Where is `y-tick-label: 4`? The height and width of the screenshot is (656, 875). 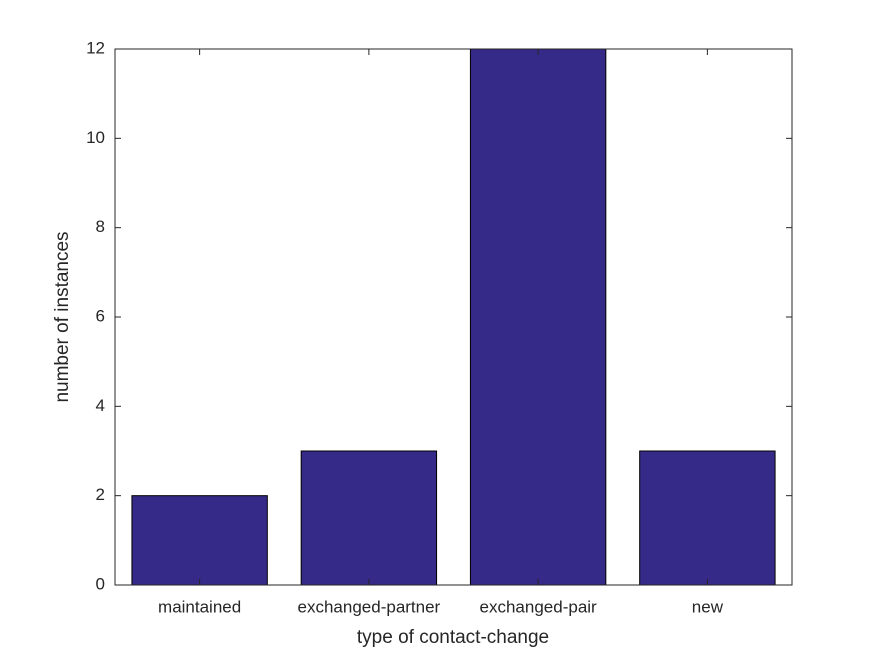 y-tick-label: 4 is located at coordinates (100, 405).